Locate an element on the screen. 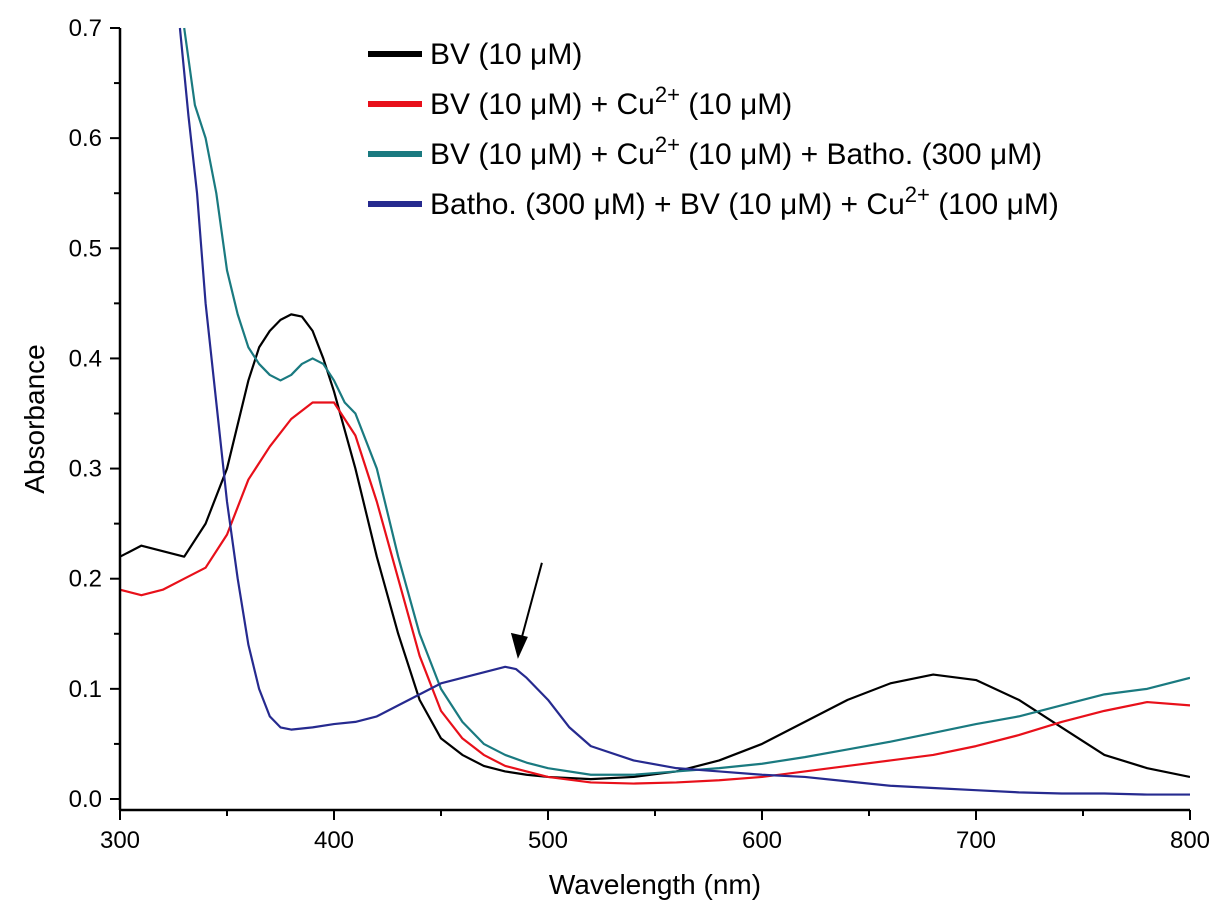  annotation-arrow-shaft is located at coordinates (531, 602).